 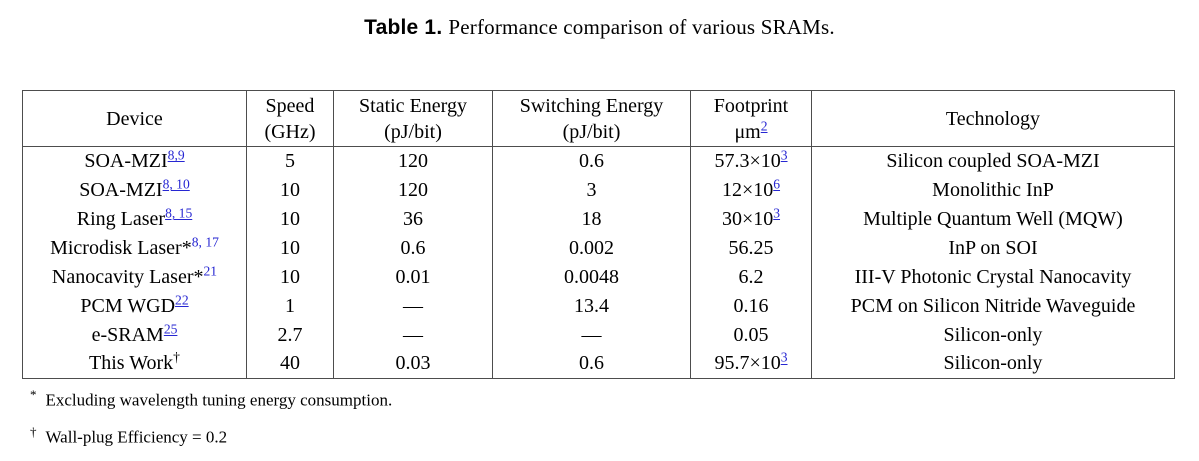 What do you see at coordinates (33, 394) in the screenshot?
I see `footnote-marker: *` at bounding box center [33, 394].